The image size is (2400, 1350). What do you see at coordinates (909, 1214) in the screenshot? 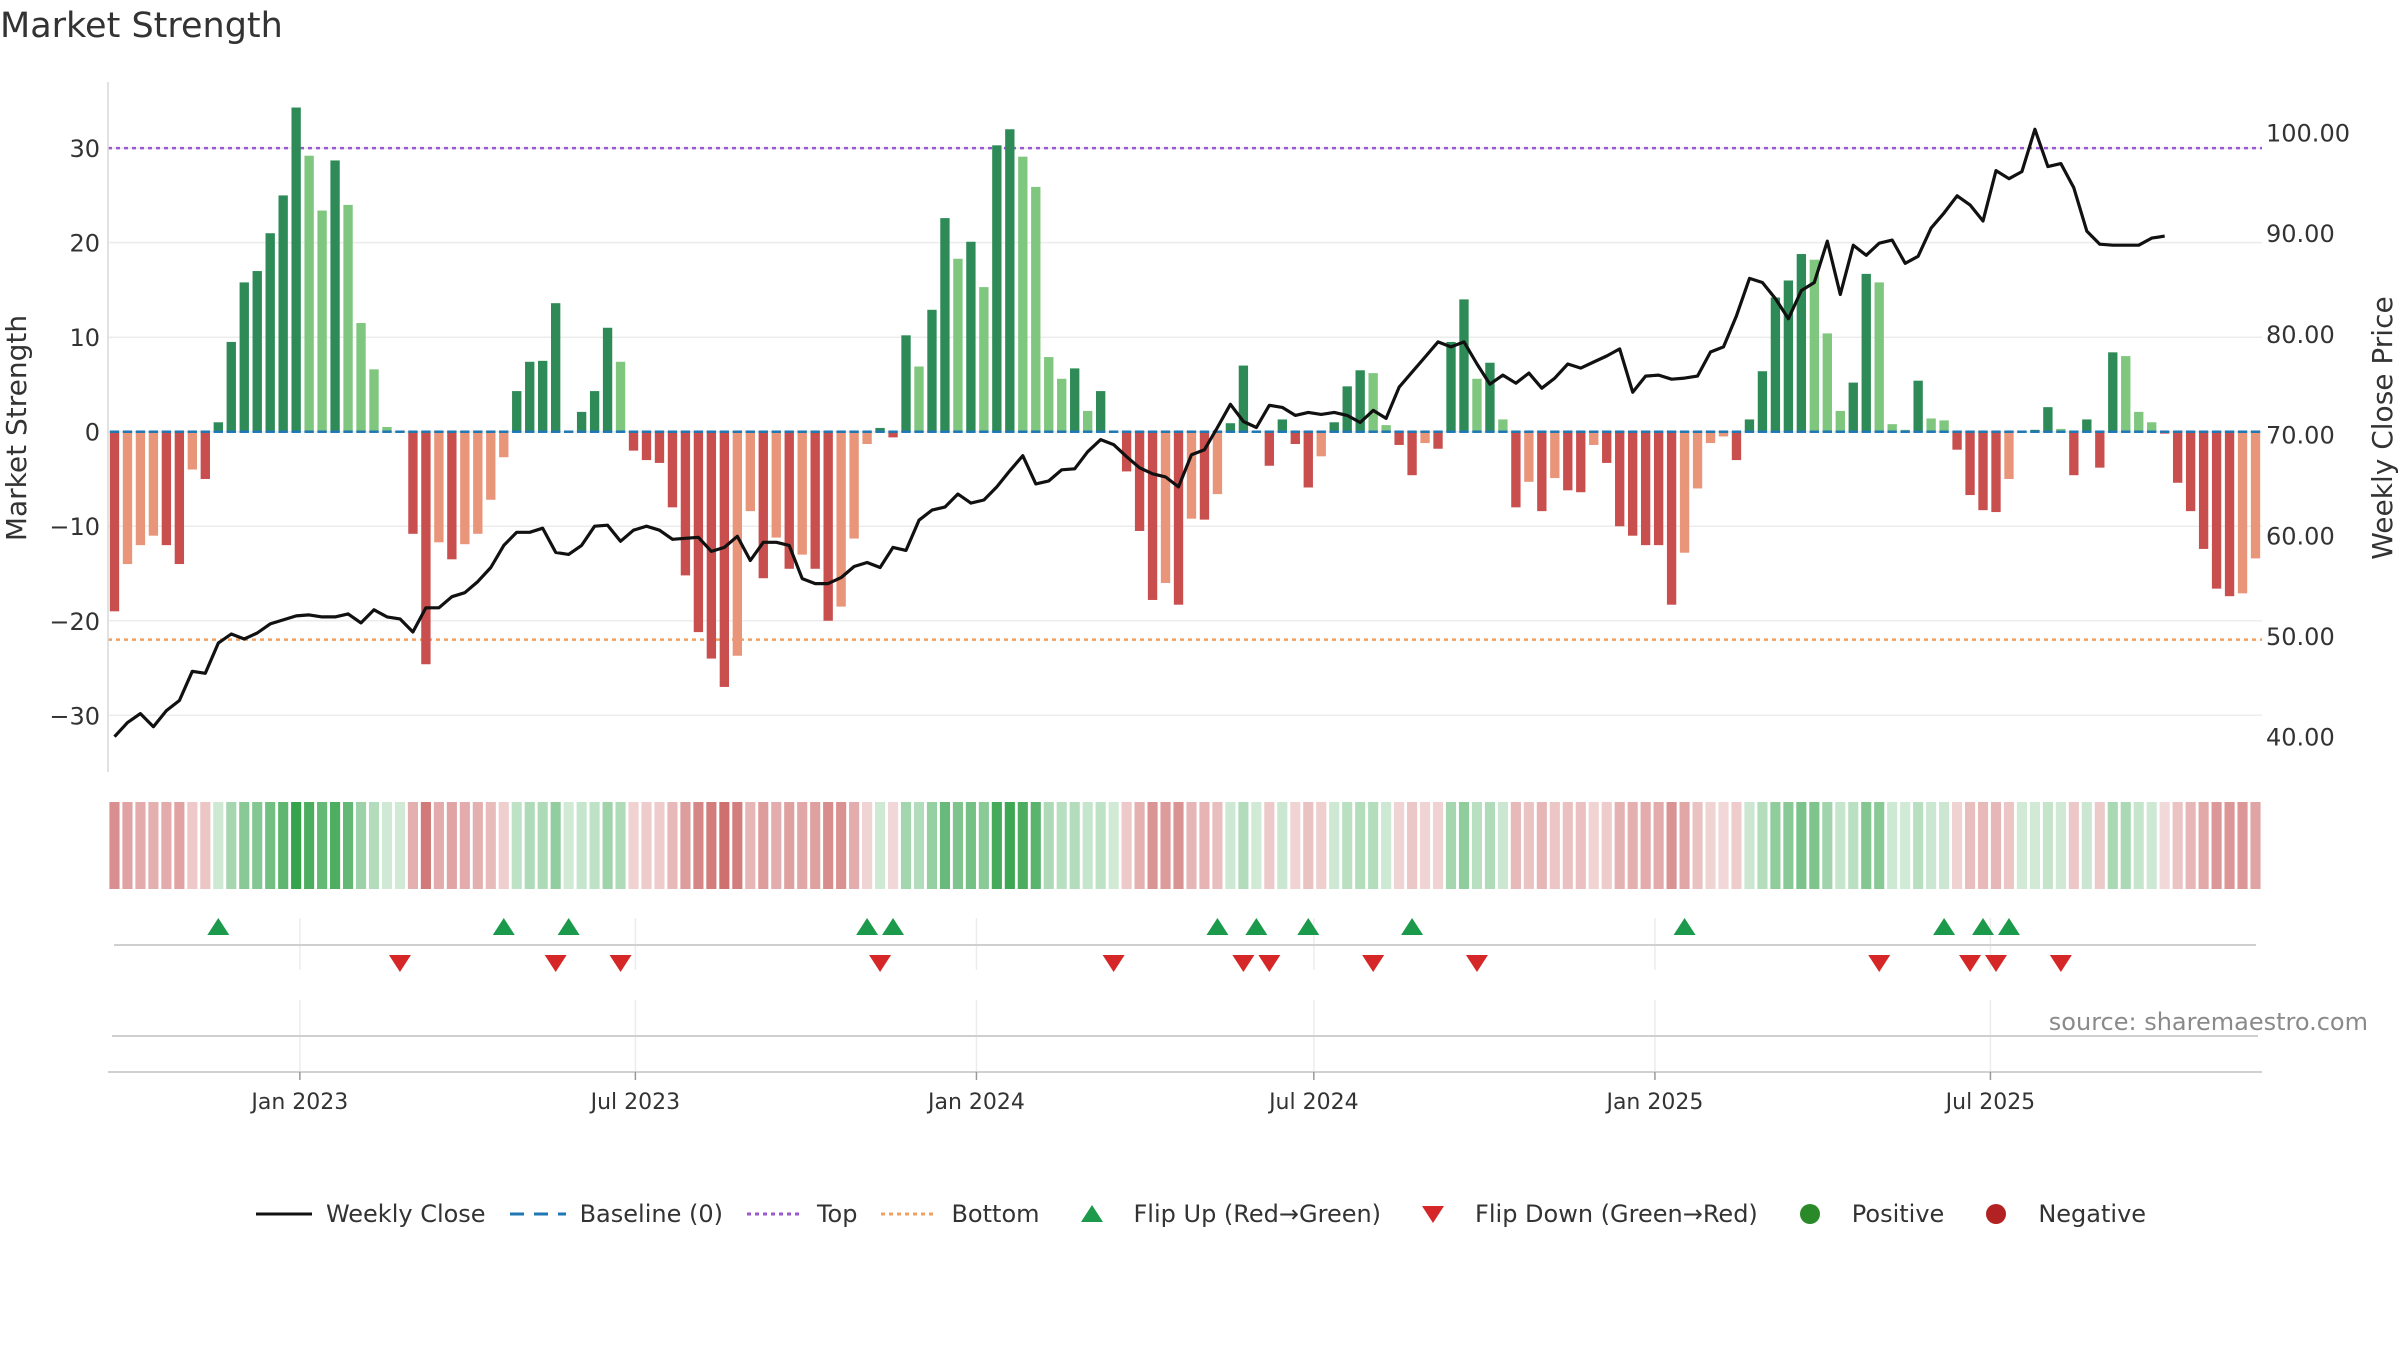
I see `bottom-legend-icon` at bounding box center [909, 1214].